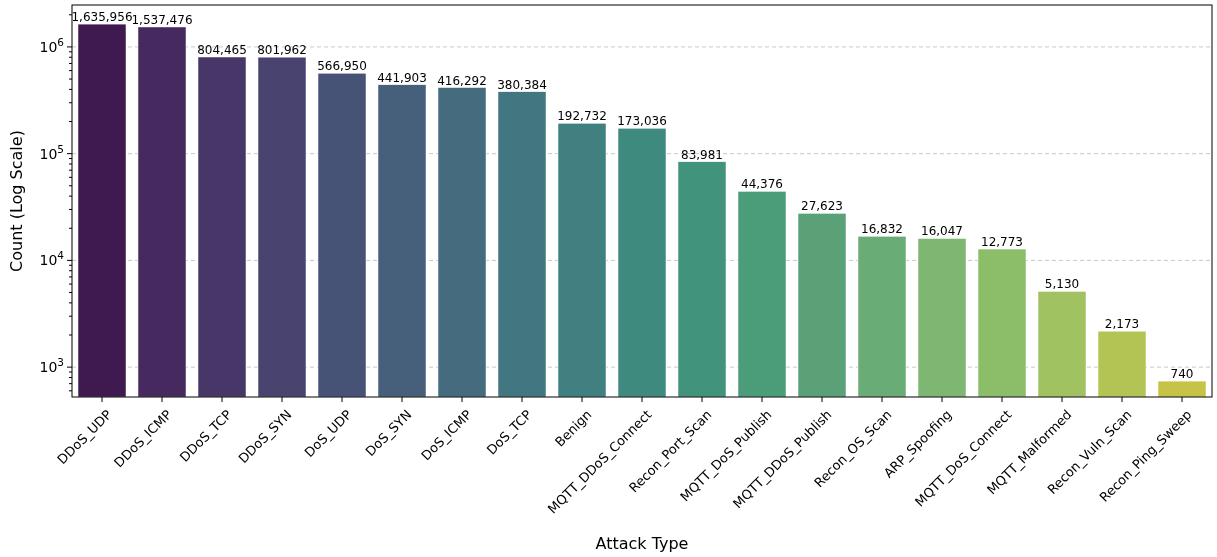 The image size is (1217, 557). Describe the element at coordinates (882, 229) in the screenshot. I see `data-label: 16,832` at that location.